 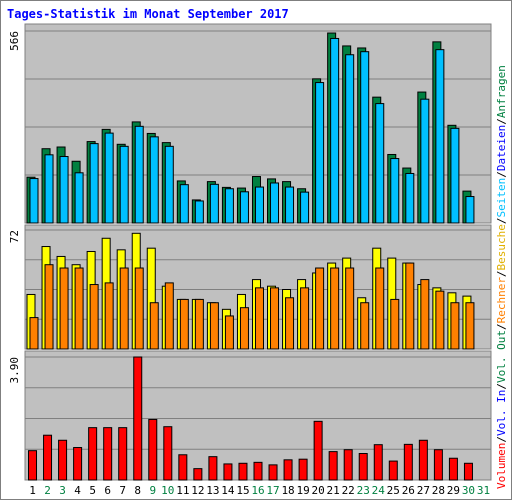 I want to click on chart-title: Tages-Statistik im Monat September 2017, so click(x=148, y=14).